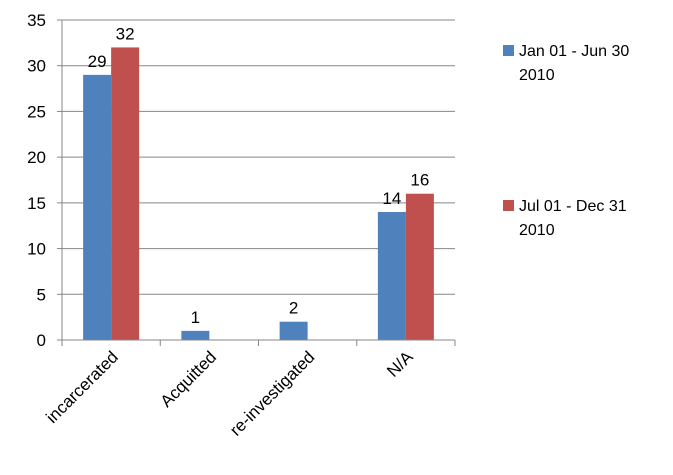  I want to click on data-label: 1, so click(195, 317).